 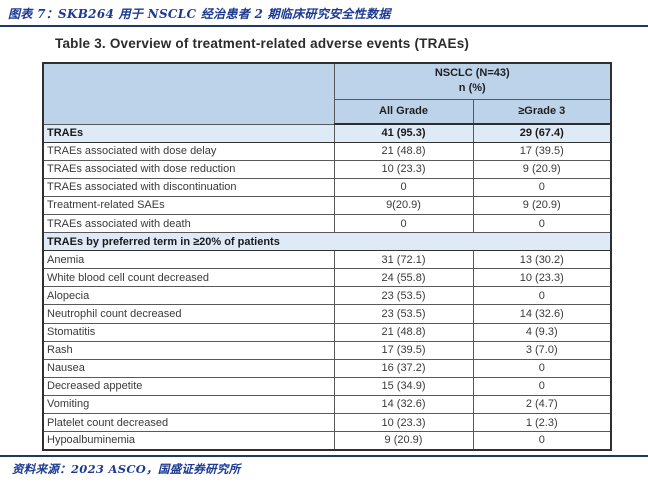 What do you see at coordinates (403, 278) in the screenshot?
I see `cell-all-grade: 24 (55.8)` at bounding box center [403, 278].